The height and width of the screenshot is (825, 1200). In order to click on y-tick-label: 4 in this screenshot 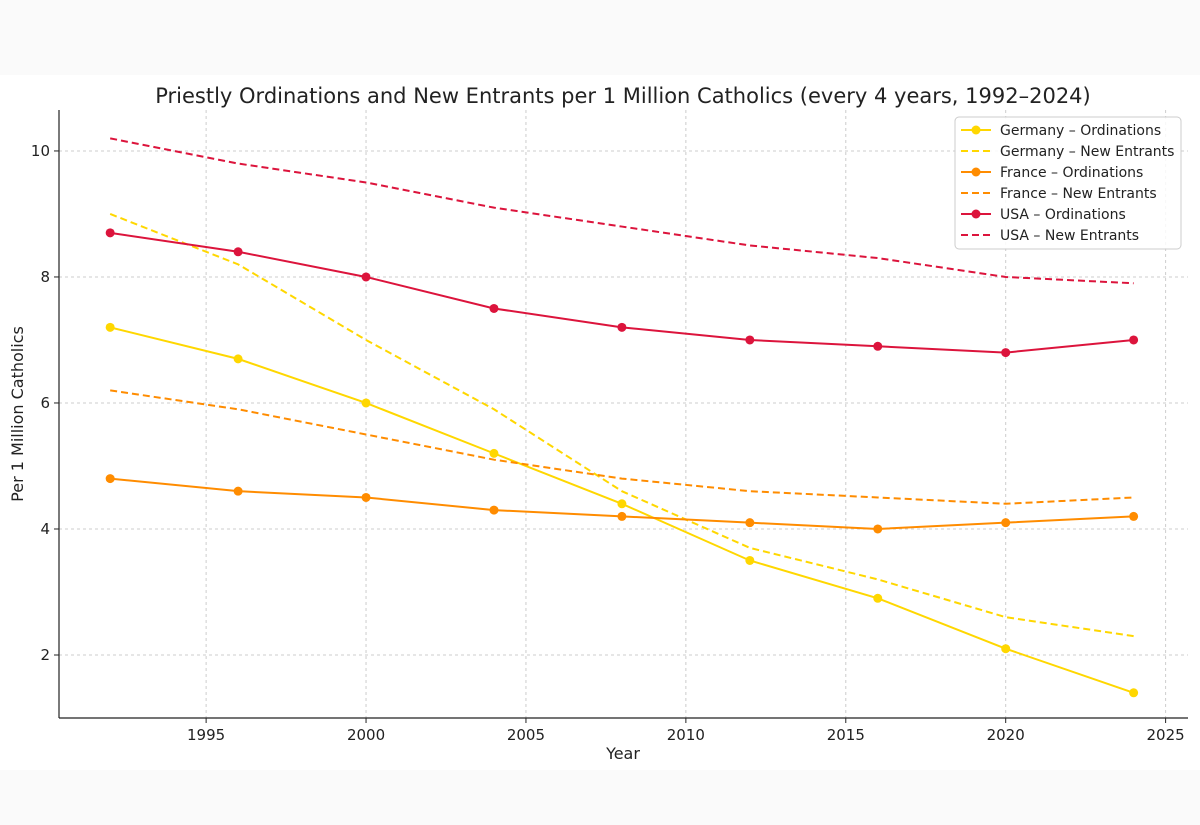, I will do `click(45, 529)`.